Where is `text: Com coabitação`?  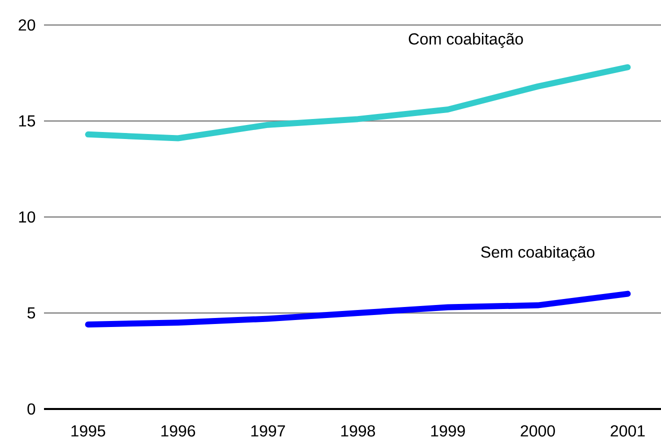
text: Com coabitação is located at coordinates (465, 40).